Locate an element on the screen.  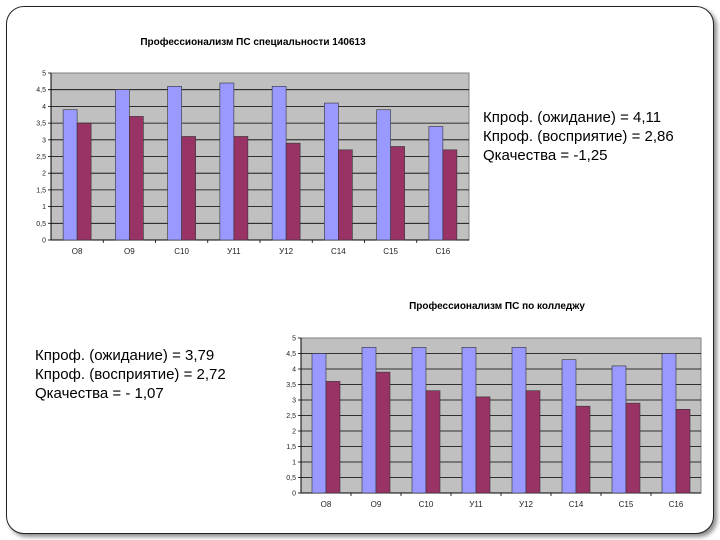
chart-title: Профессионализм ПС специальности 140613 is located at coordinates (253, 42).